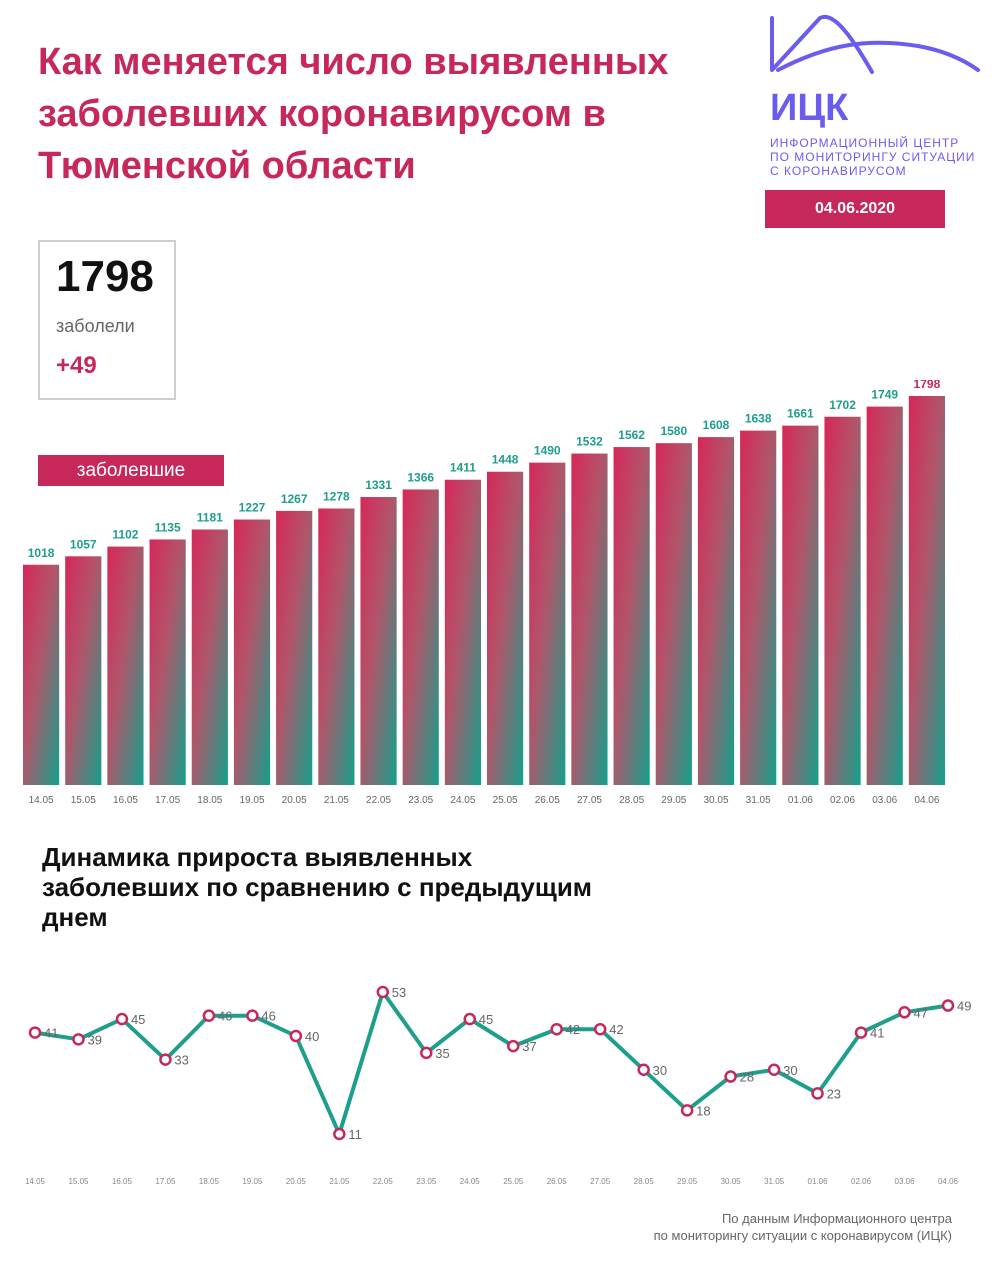 This screenshot has width=992, height=1280. I want to click on logo-subtitle-line: ИНФОРМАЦИОННЫЙ ЦЕНТР, so click(865, 143).